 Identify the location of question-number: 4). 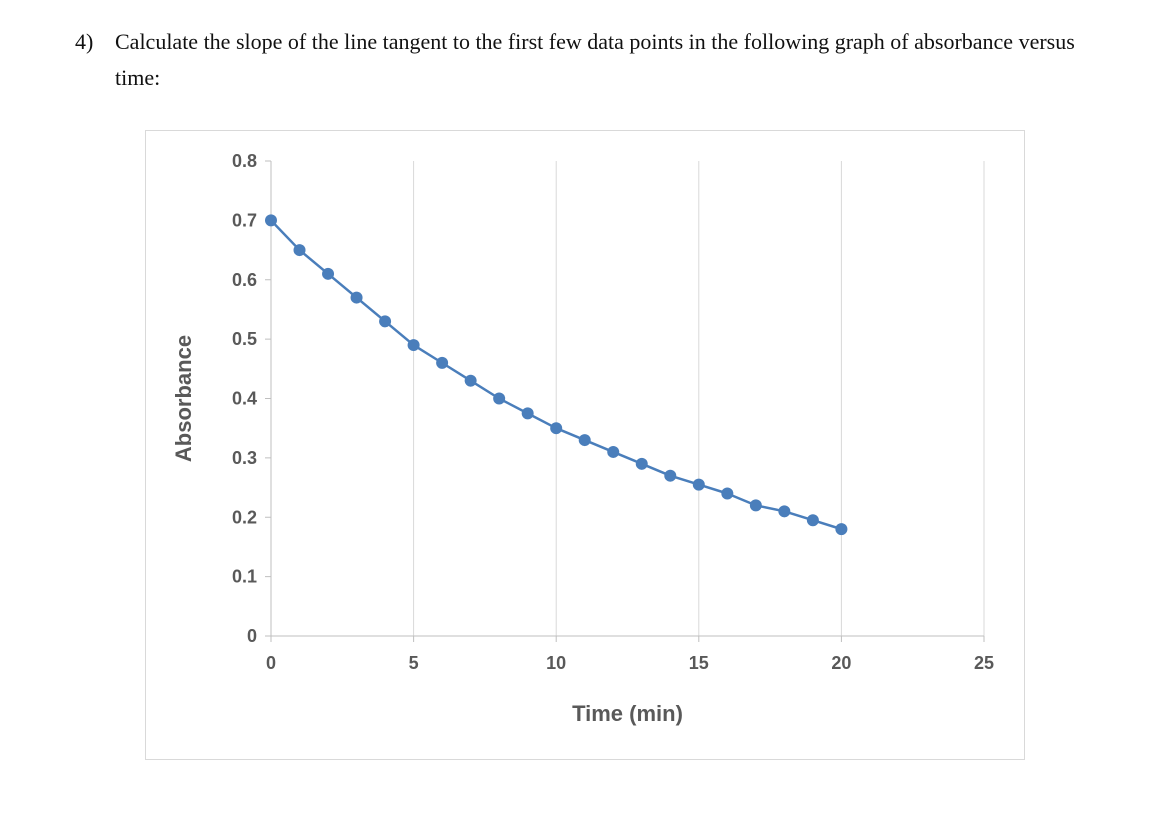
(84, 41).